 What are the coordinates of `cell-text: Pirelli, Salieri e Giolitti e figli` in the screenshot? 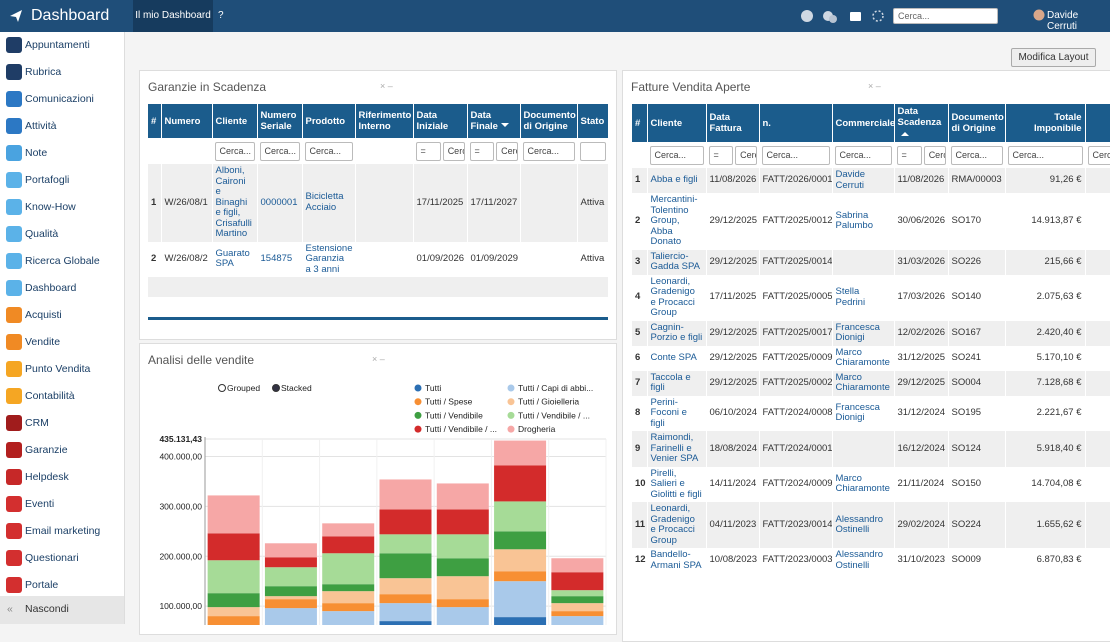 It's located at (676, 484).